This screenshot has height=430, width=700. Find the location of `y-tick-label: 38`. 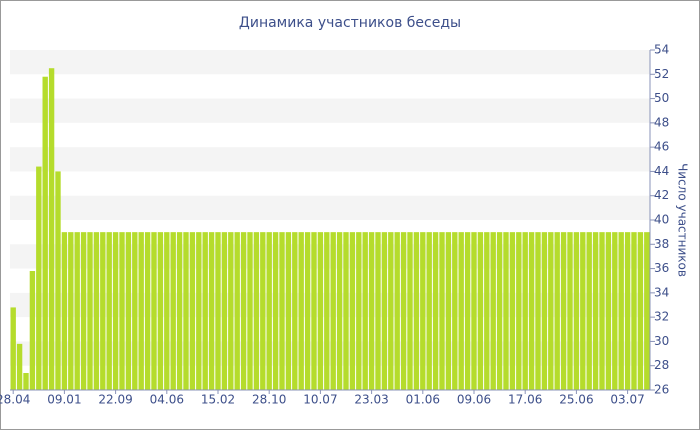

y-tick-label: 38 is located at coordinates (661, 244).